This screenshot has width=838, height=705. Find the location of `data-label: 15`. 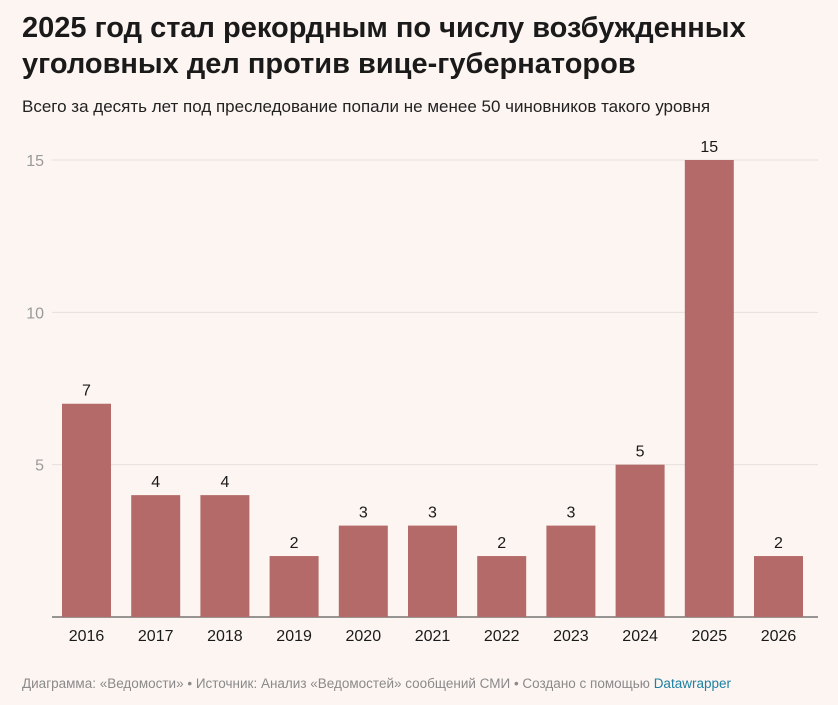

data-label: 15 is located at coordinates (709, 147).